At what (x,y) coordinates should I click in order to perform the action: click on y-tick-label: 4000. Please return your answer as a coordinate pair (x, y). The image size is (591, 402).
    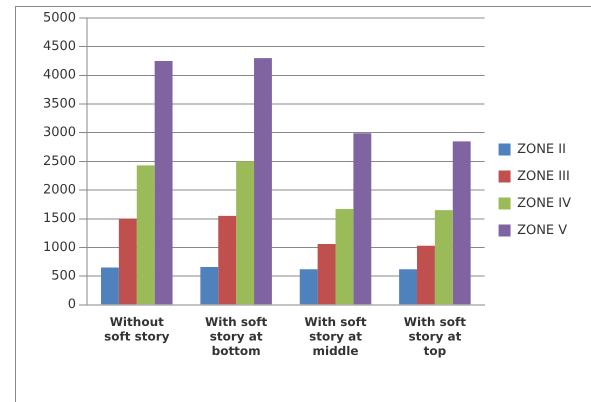
    Looking at the image, I should click on (59, 75).